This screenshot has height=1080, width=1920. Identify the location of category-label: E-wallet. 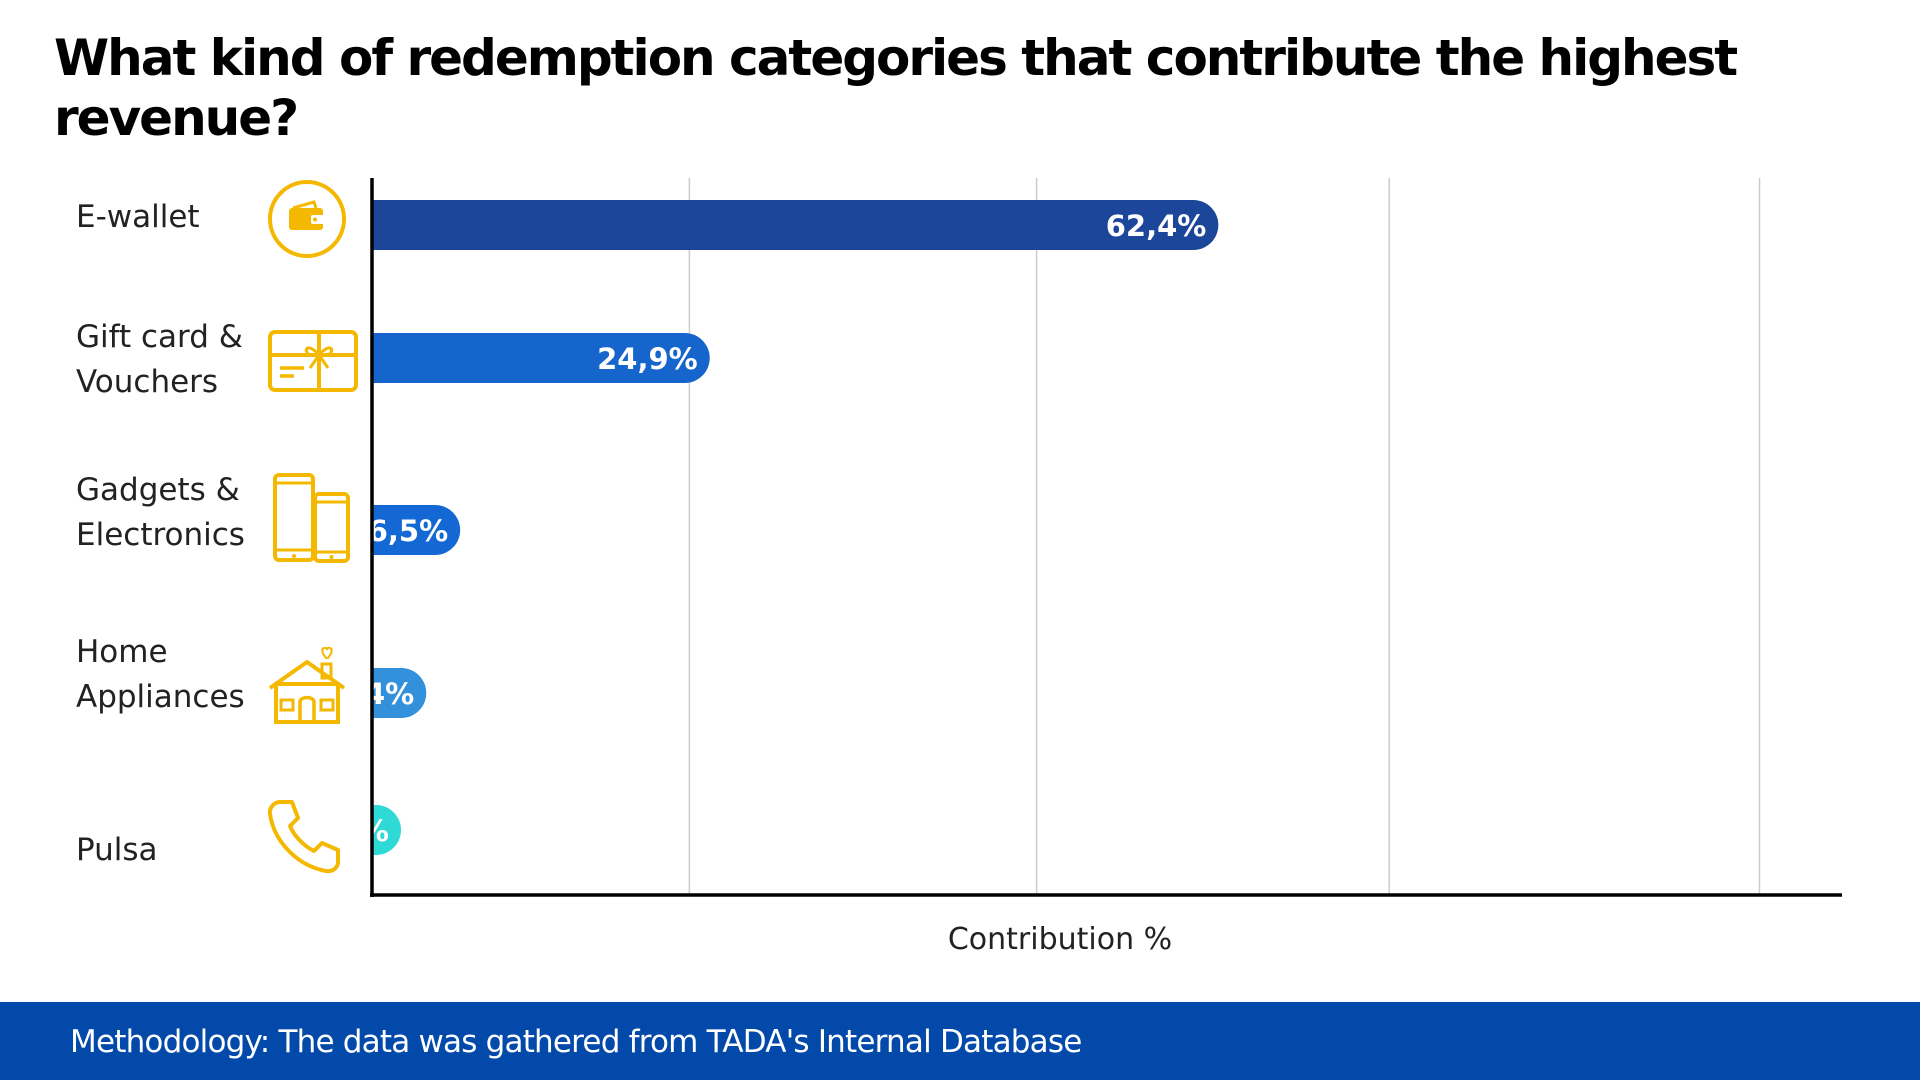
(171, 217).